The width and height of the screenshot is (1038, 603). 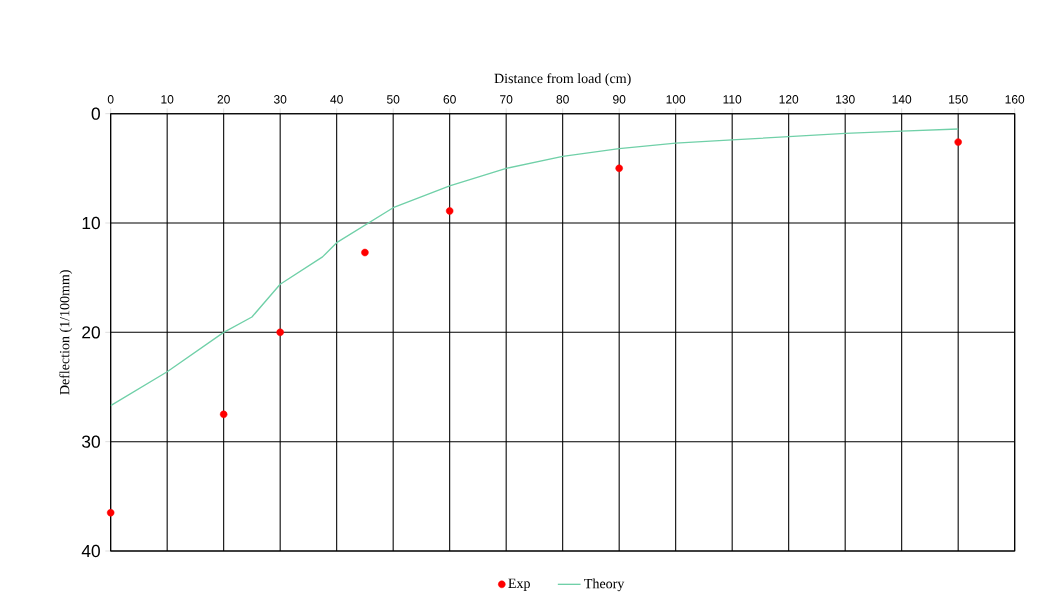 I want to click on x-tick-label: 100, so click(x=676, y=99).